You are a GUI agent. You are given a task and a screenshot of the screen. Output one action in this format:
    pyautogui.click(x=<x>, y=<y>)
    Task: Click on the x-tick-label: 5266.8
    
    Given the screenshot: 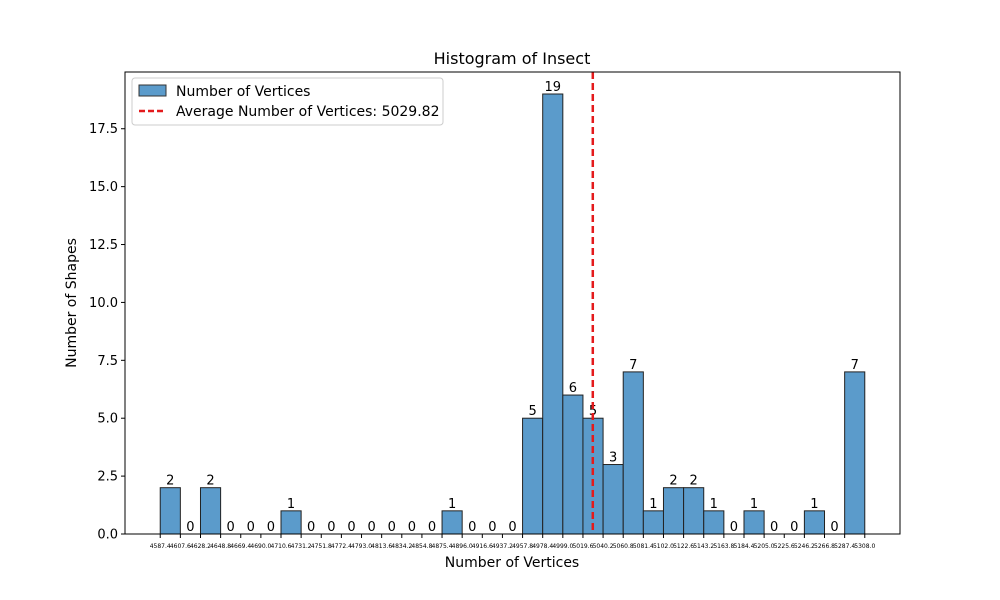 What is the action you would take?
    pyautogui.click(x=824, y=546)
    